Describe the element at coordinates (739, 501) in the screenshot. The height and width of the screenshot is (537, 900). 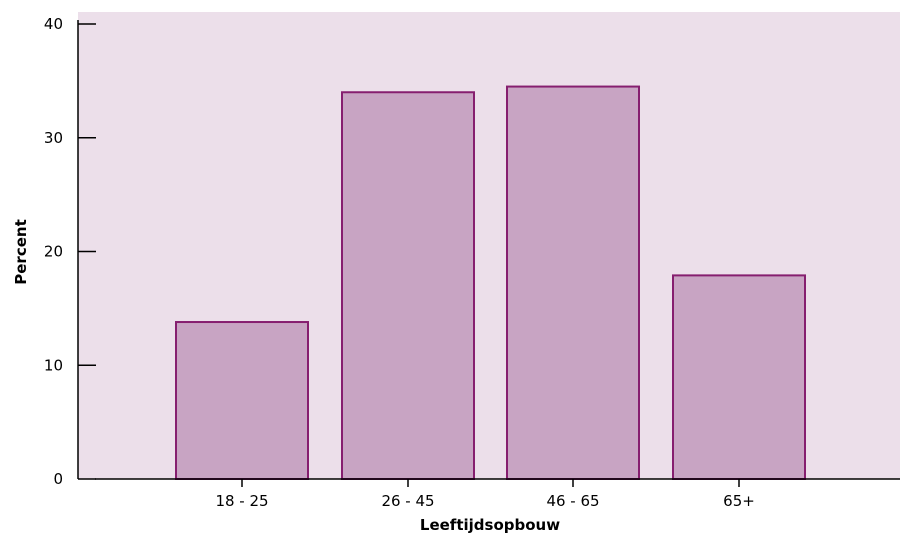
I see `x-tick-label: 65+` at that location.